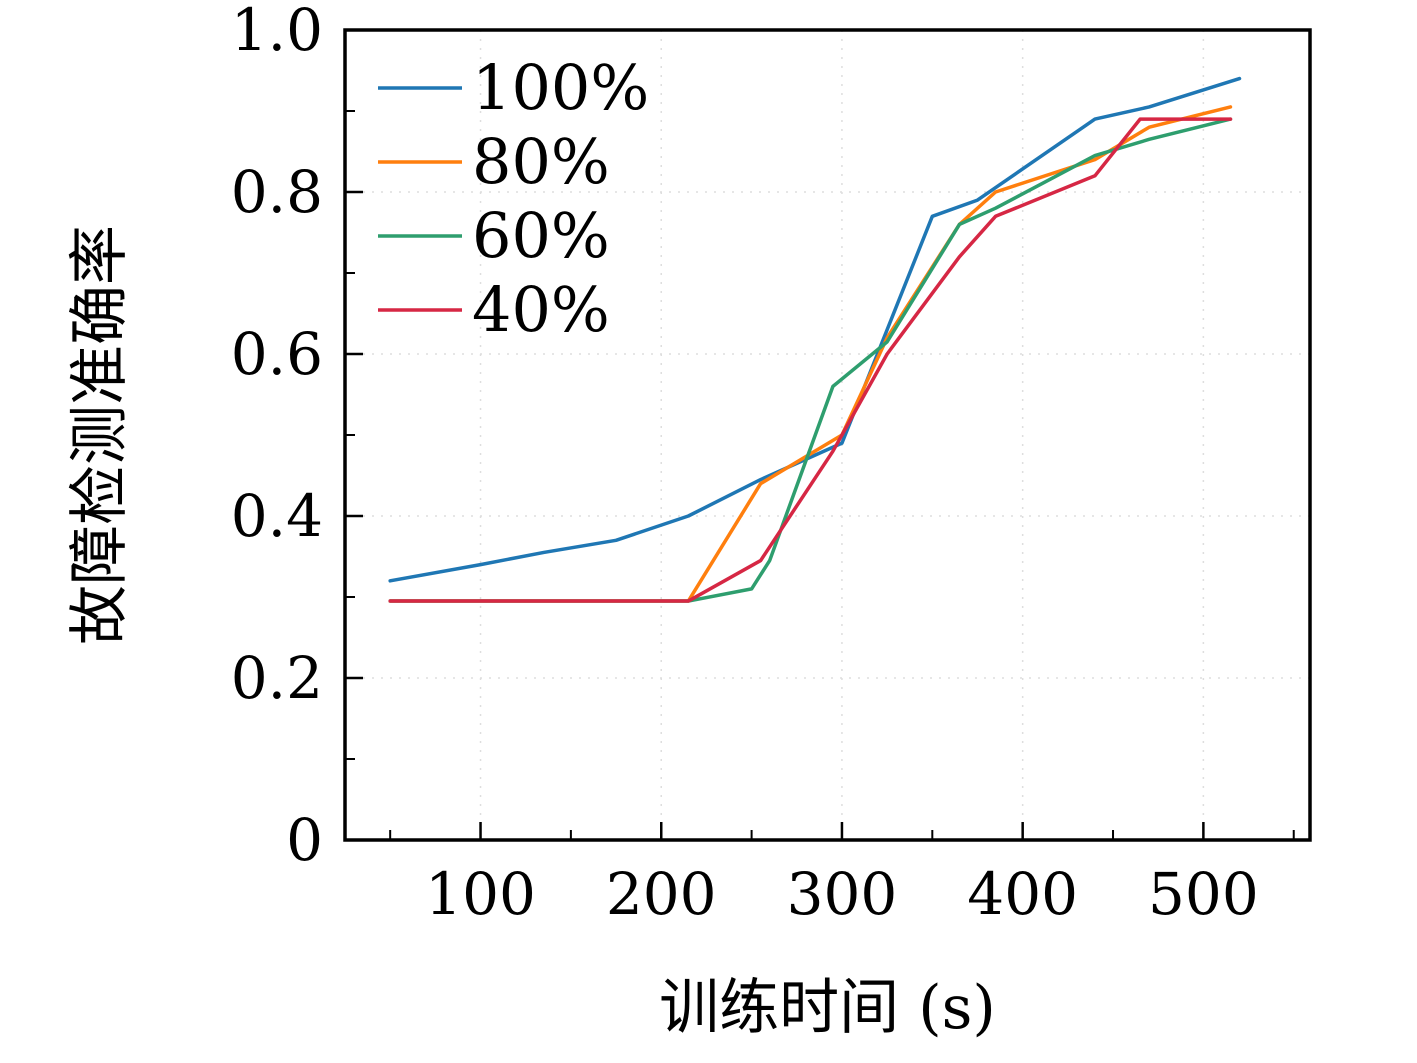 The image size is (1417, 1063). I want to click on y-tick-label: 0.6, so click(277, 354).